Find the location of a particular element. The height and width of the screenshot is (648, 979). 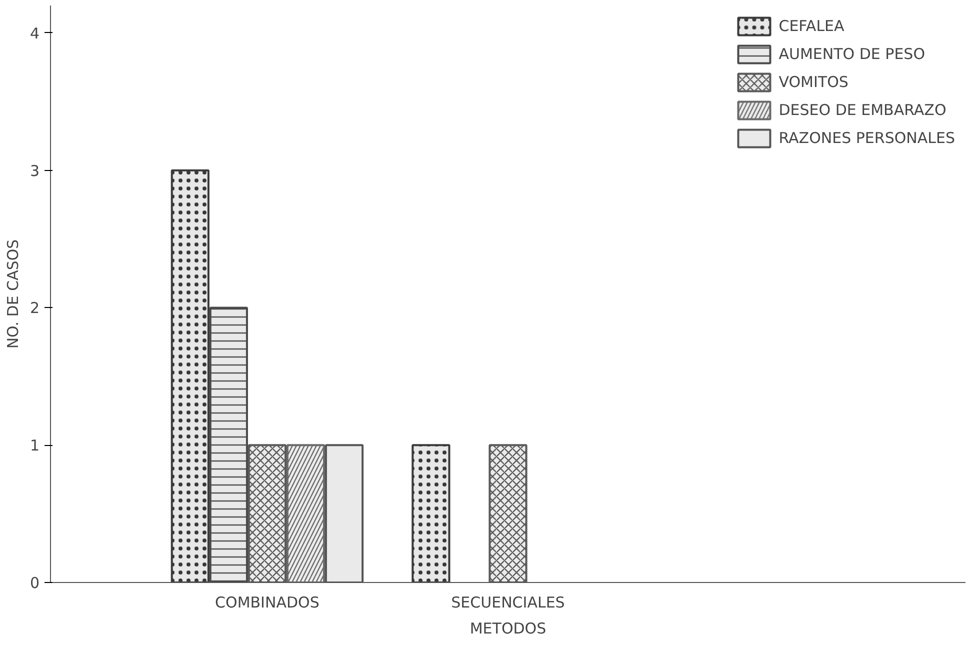

x-tick-label: COMBINADOS is located at coordinates (267, 603).